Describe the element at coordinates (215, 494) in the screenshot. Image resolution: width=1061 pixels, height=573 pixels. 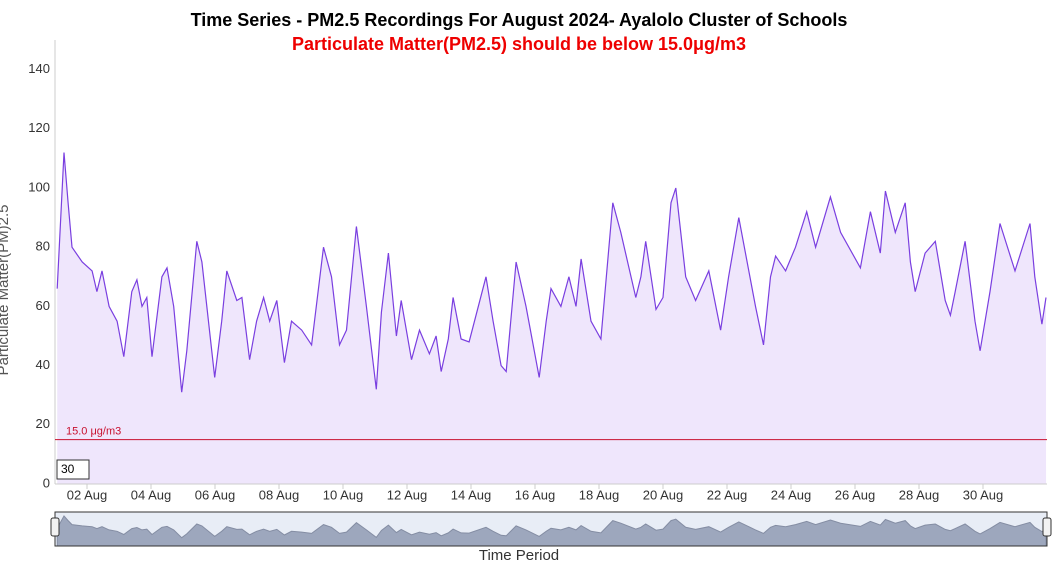
I see `x-tick-label: 06 Aug` at that location.